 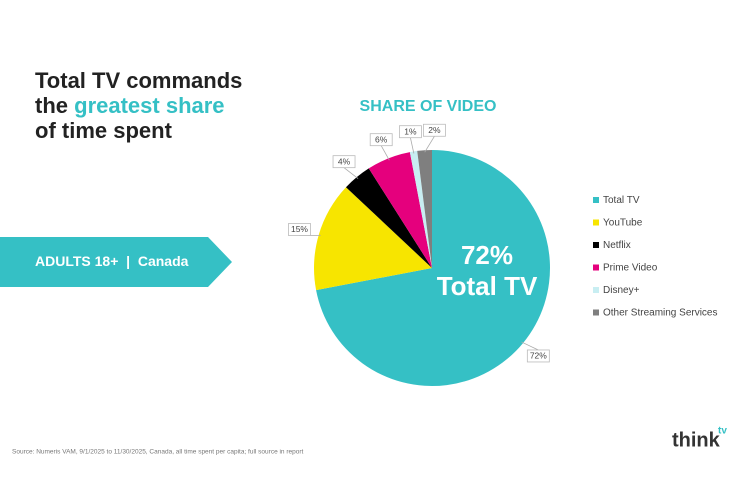 What do you see at coordinates (621, 290) in the screenshot?
I see `legend-label: Disney+` at bounding box center [621, 290].